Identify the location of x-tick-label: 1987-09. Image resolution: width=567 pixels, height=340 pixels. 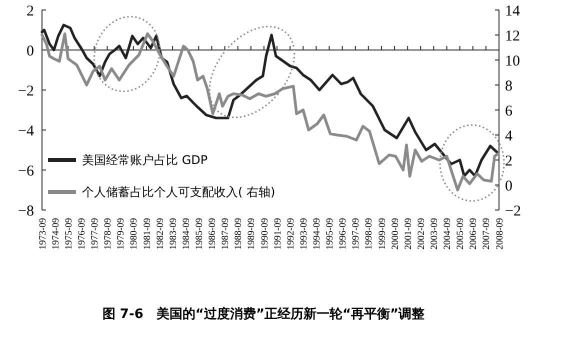
(226, 234).